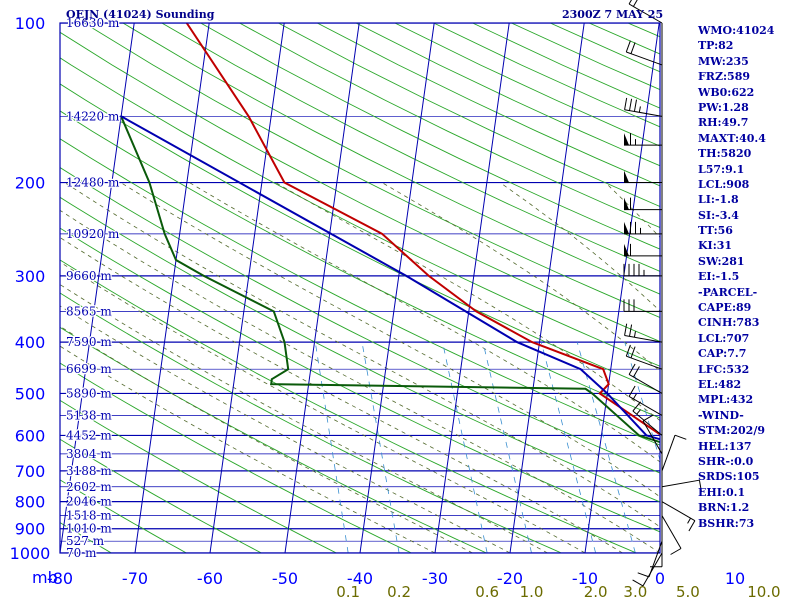 The image size is (800, 600). What do you see at coordinates (724, 508) in the screenshot?
I see `stat-item: BRN:1.2` at bounding box center [724, 508].